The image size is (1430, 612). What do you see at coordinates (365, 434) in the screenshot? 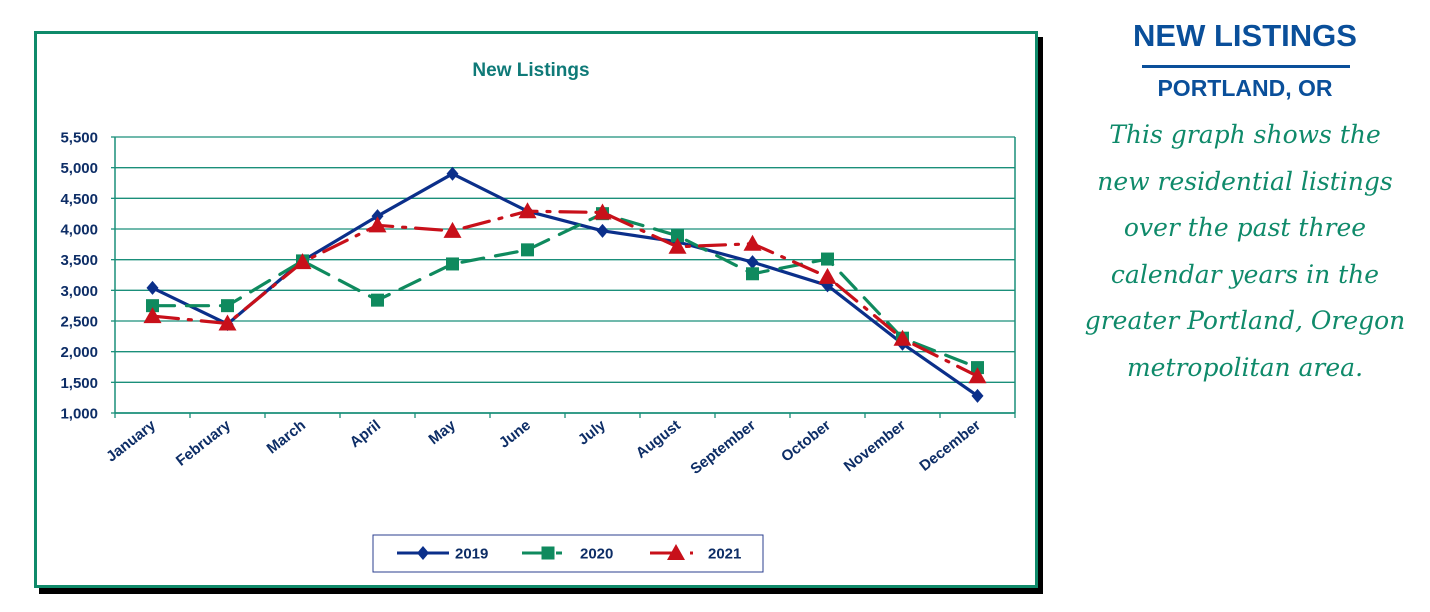
I see `x-tick-label: April` at bounding box center [365, 434].